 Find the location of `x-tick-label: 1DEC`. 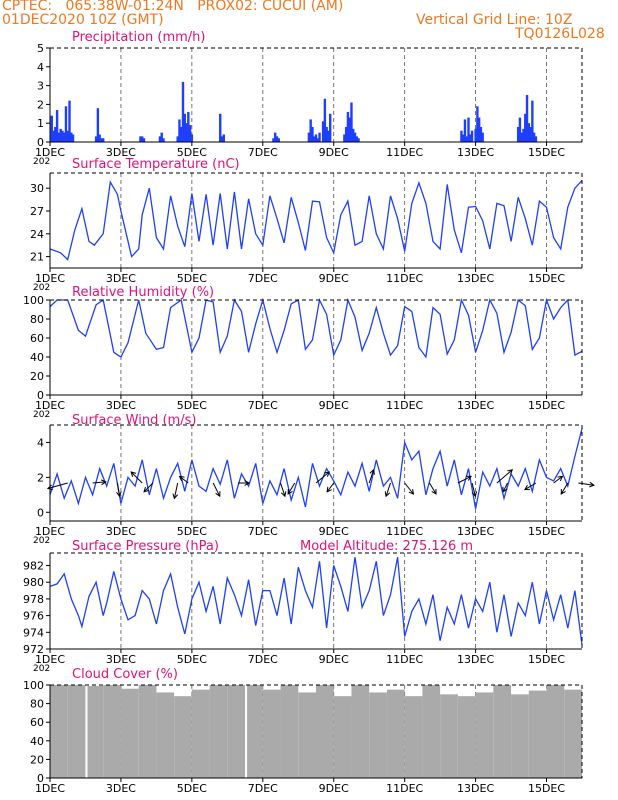

x-tick-label: 1DEC is located at coordinates (50, 405).